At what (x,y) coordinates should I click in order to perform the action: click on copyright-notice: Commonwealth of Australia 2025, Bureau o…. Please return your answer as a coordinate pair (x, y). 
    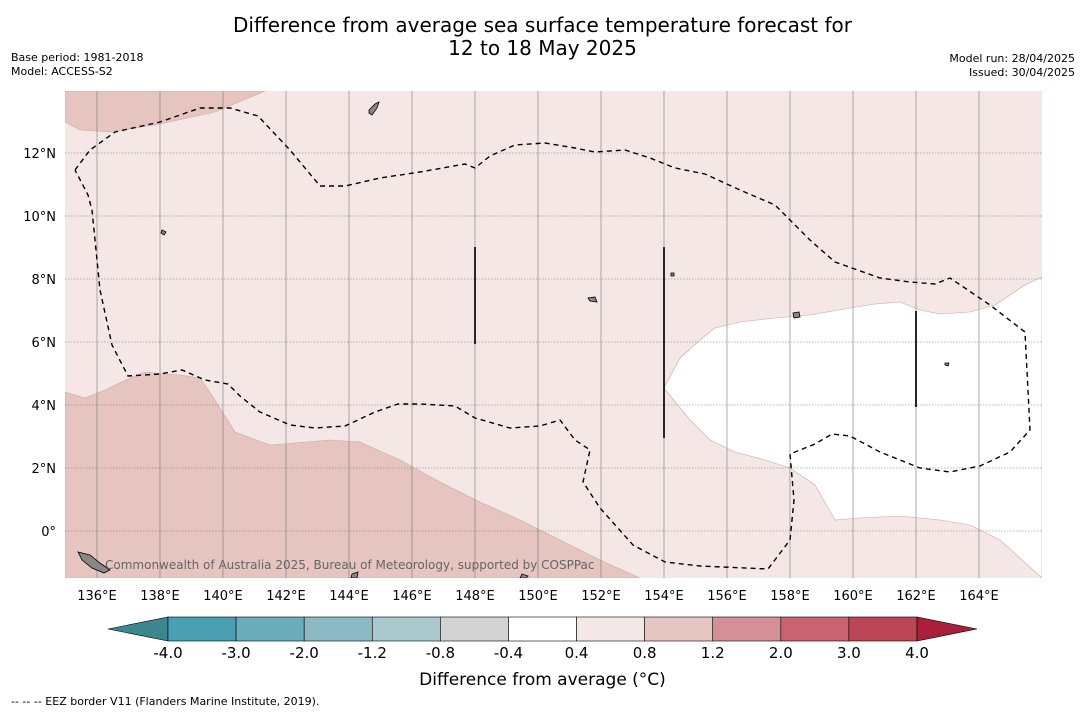
    Looking at the image, I should click on (350, 565).